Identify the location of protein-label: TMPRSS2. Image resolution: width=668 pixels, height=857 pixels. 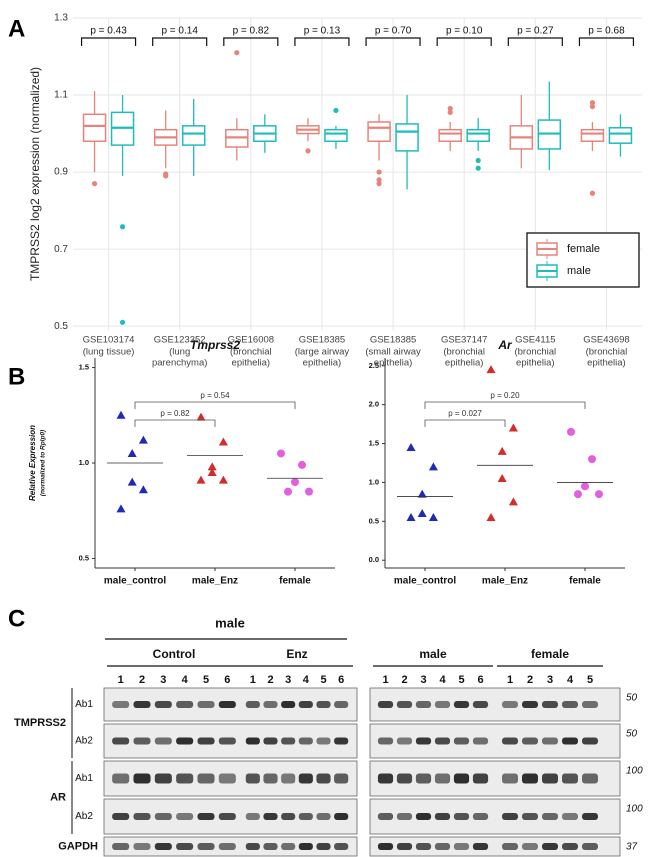
(40, 723).